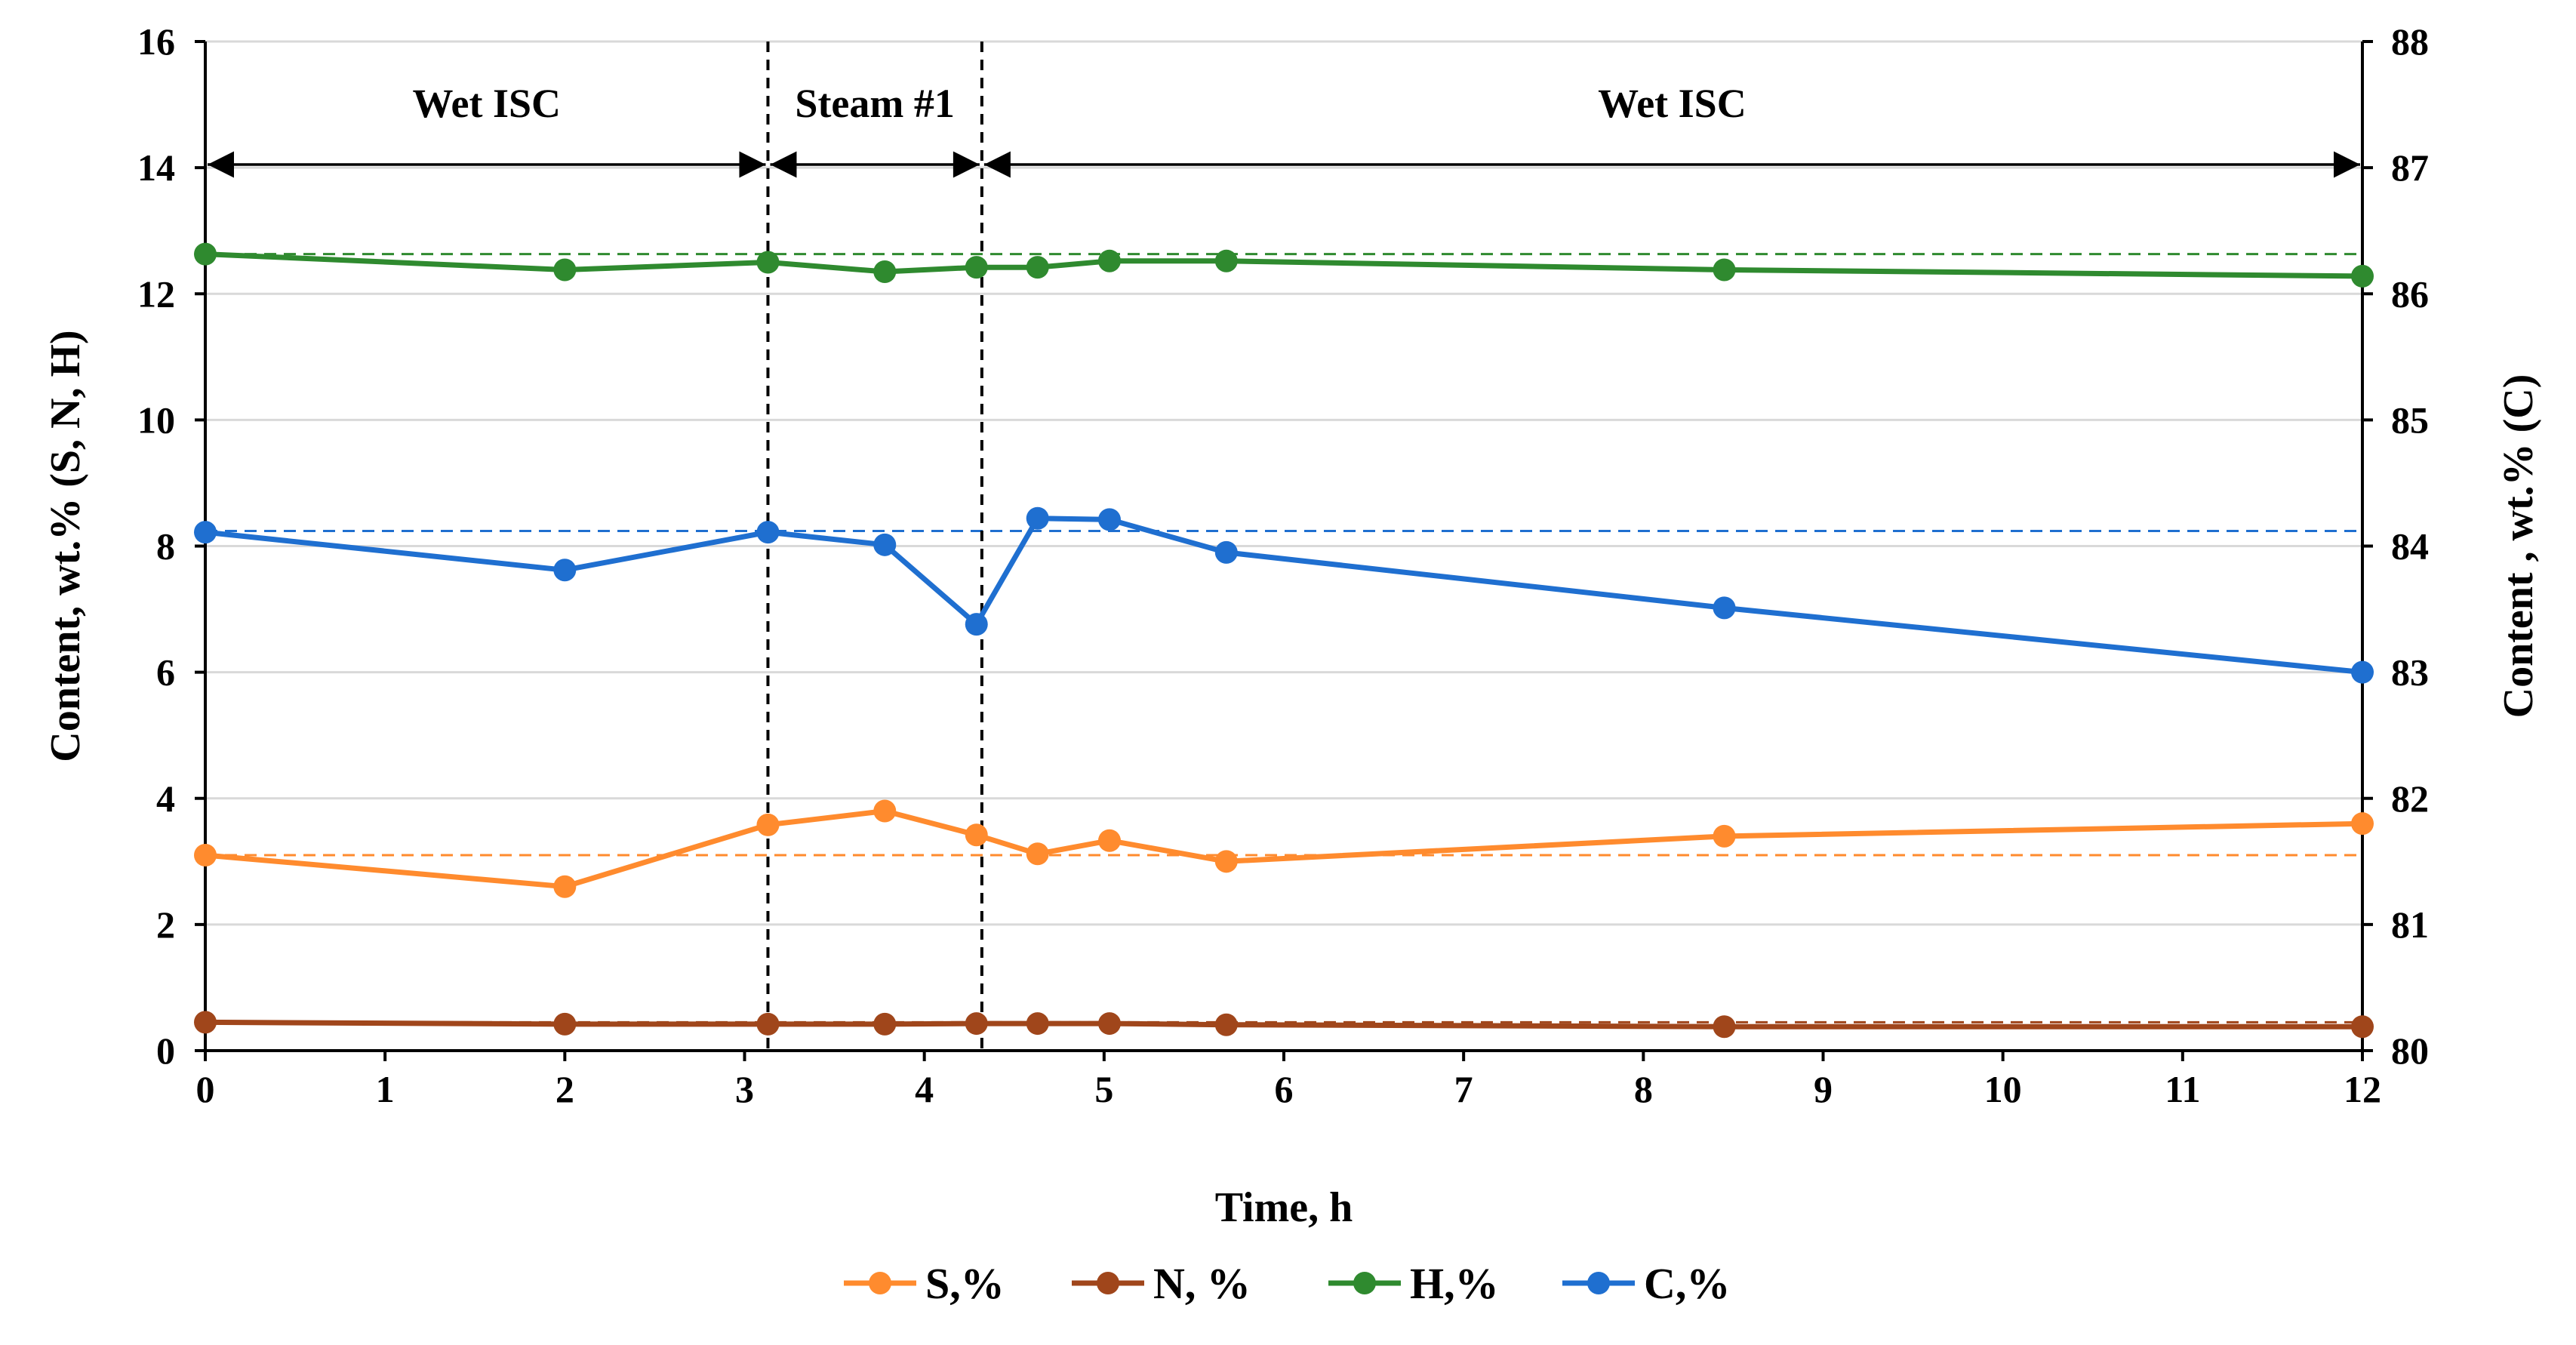  I want to click on left-tick-label: 2, so click(165, 925).